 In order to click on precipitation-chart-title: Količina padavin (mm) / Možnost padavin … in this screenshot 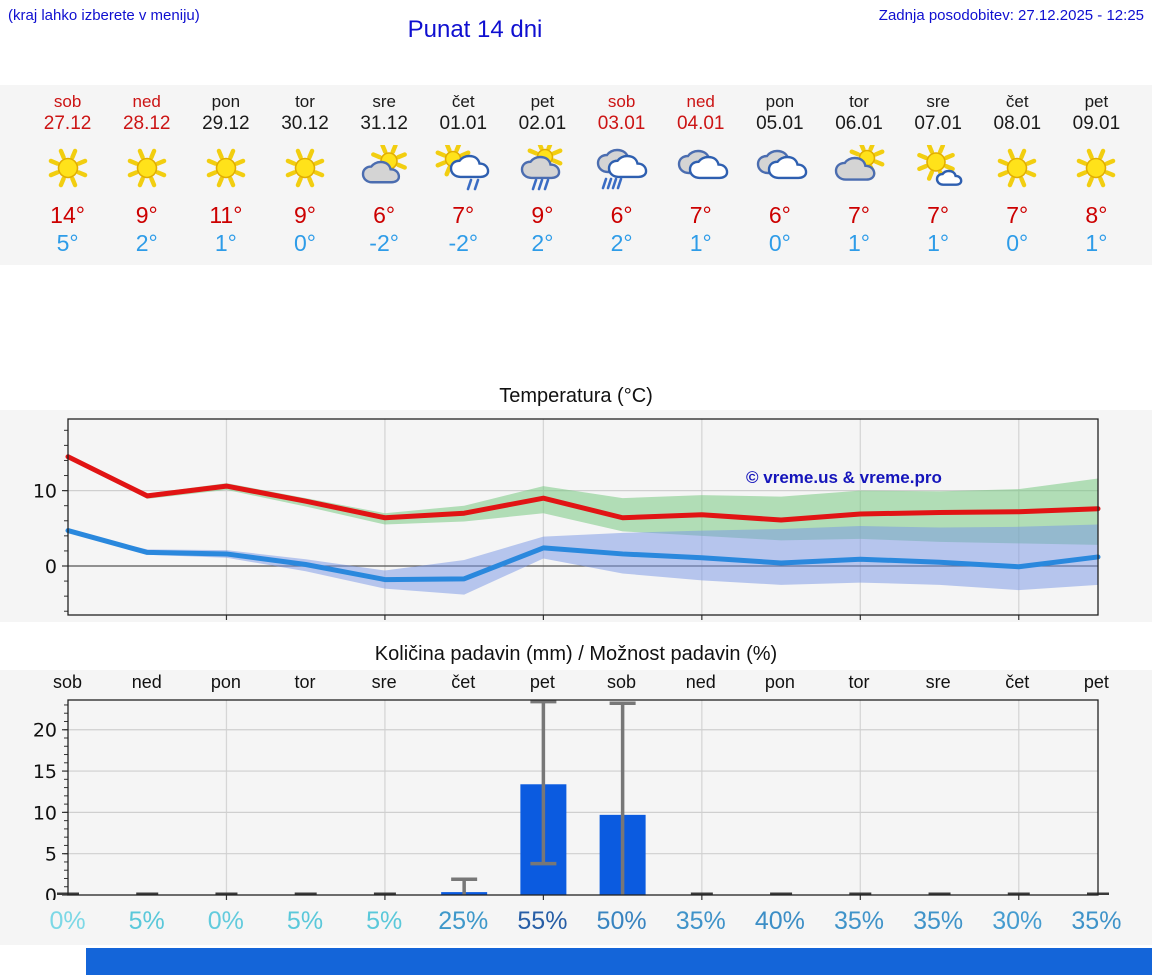, I will do `click(576, 654)`.